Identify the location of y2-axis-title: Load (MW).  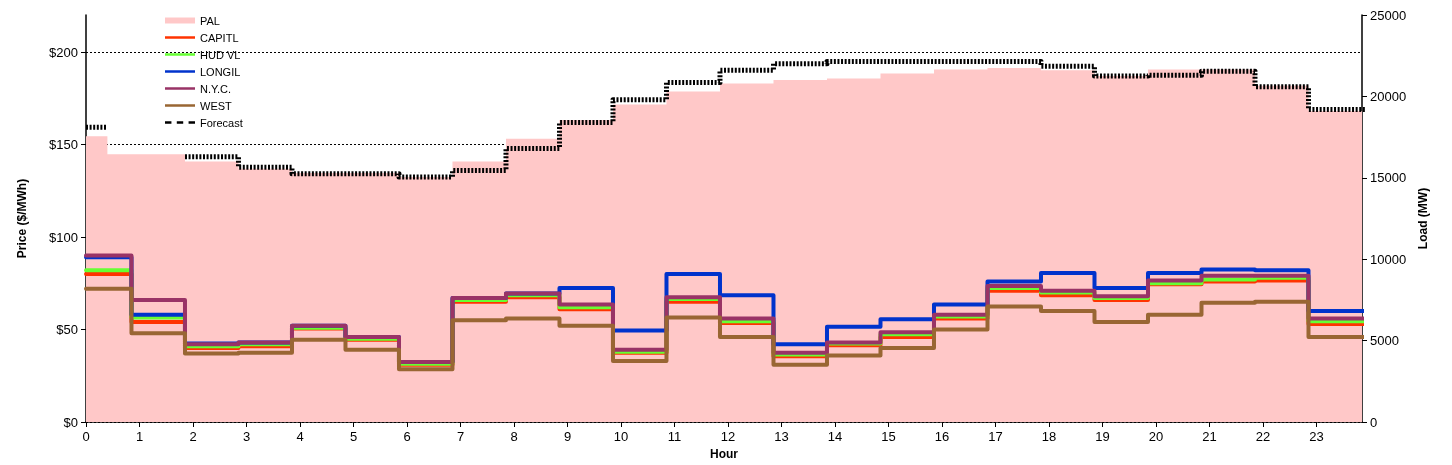
(1423, 218).